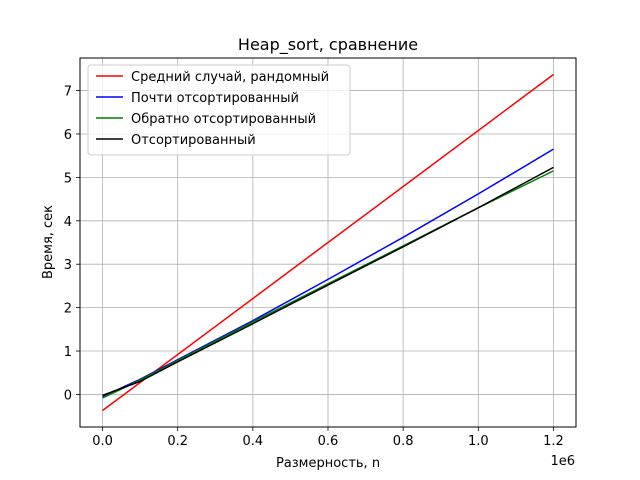 The width and height of the screenshot is (640, 480). What do you see at coordinates (68, 352) in the screenshot?
I see `y-tick-label: 1` at bounding box center [68, 352].